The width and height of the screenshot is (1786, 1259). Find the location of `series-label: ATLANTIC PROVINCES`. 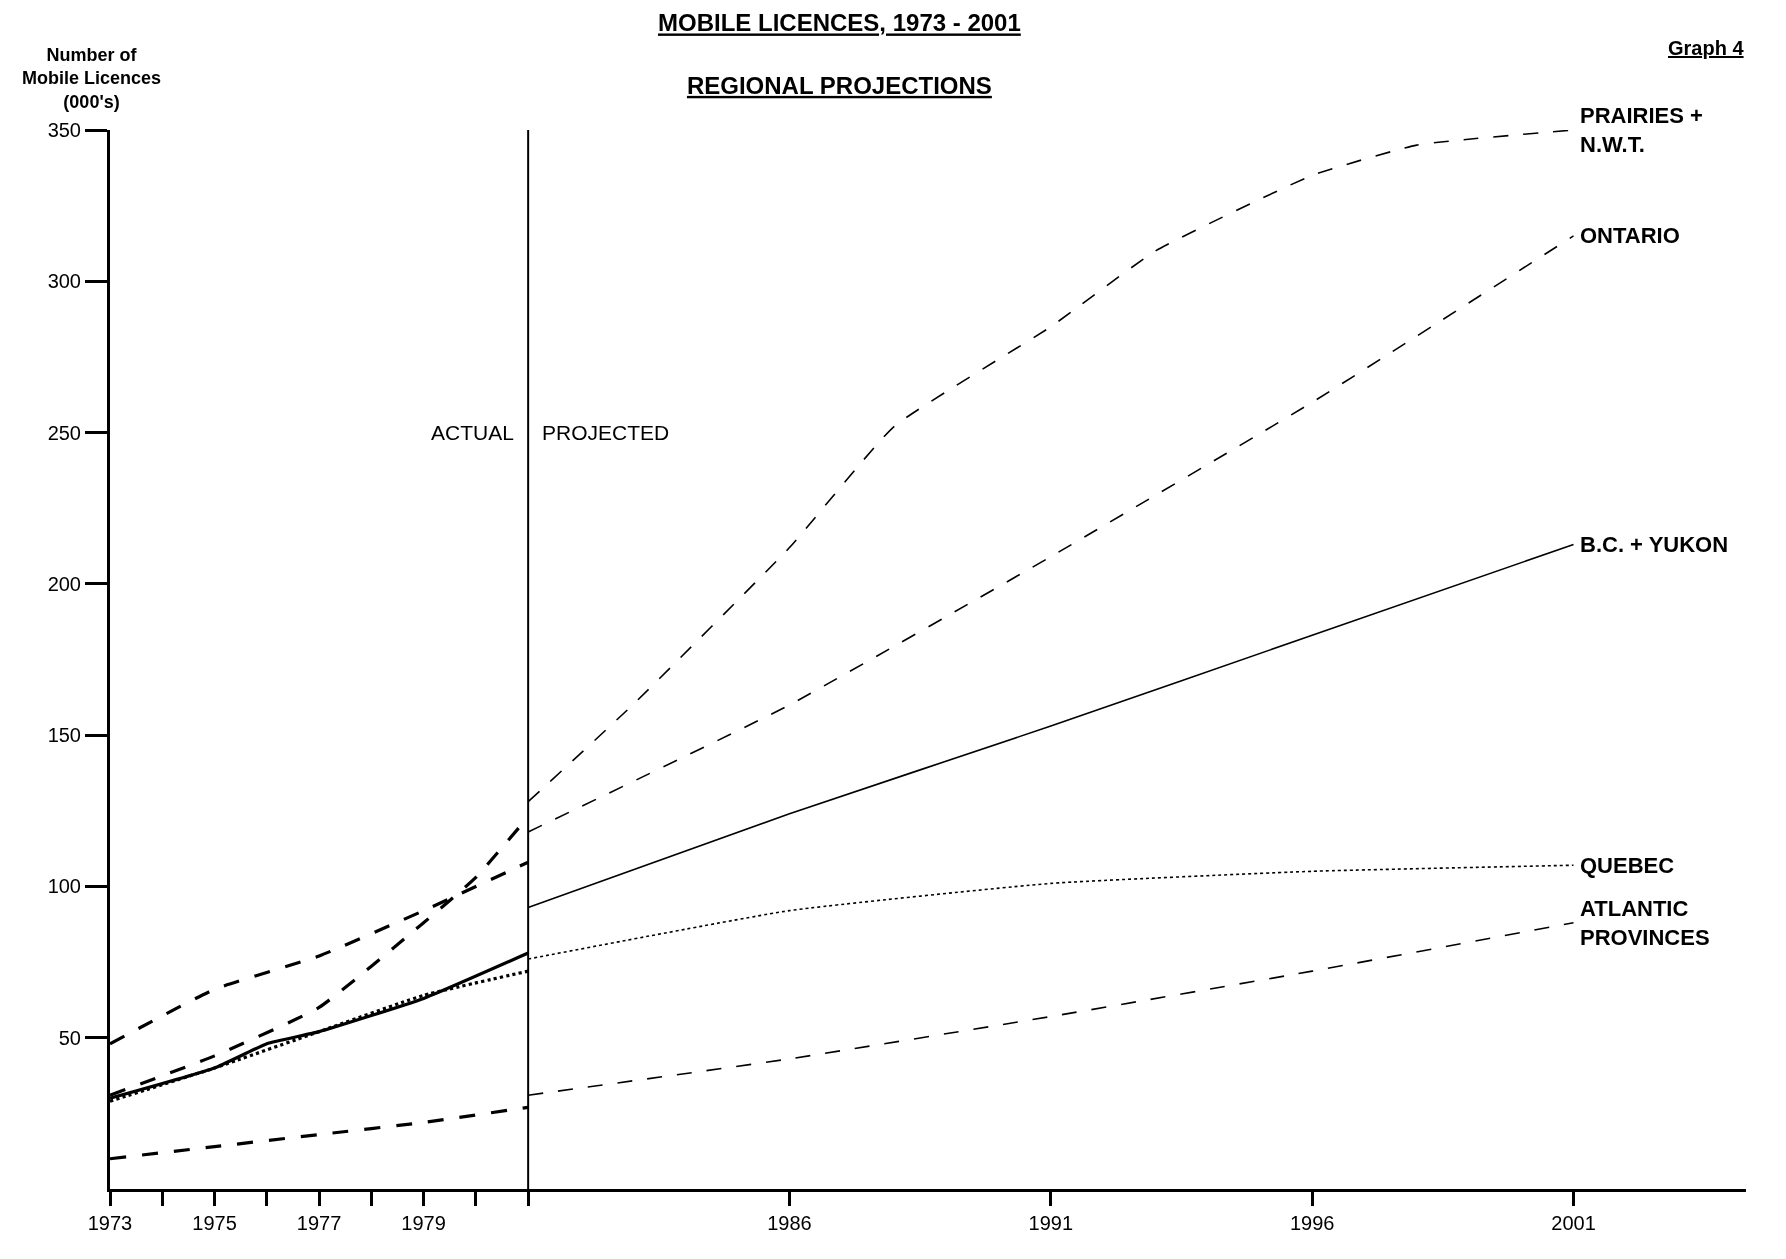

series-label: ATLANTIC PROVINCES is located at coordinates (1645, 923).